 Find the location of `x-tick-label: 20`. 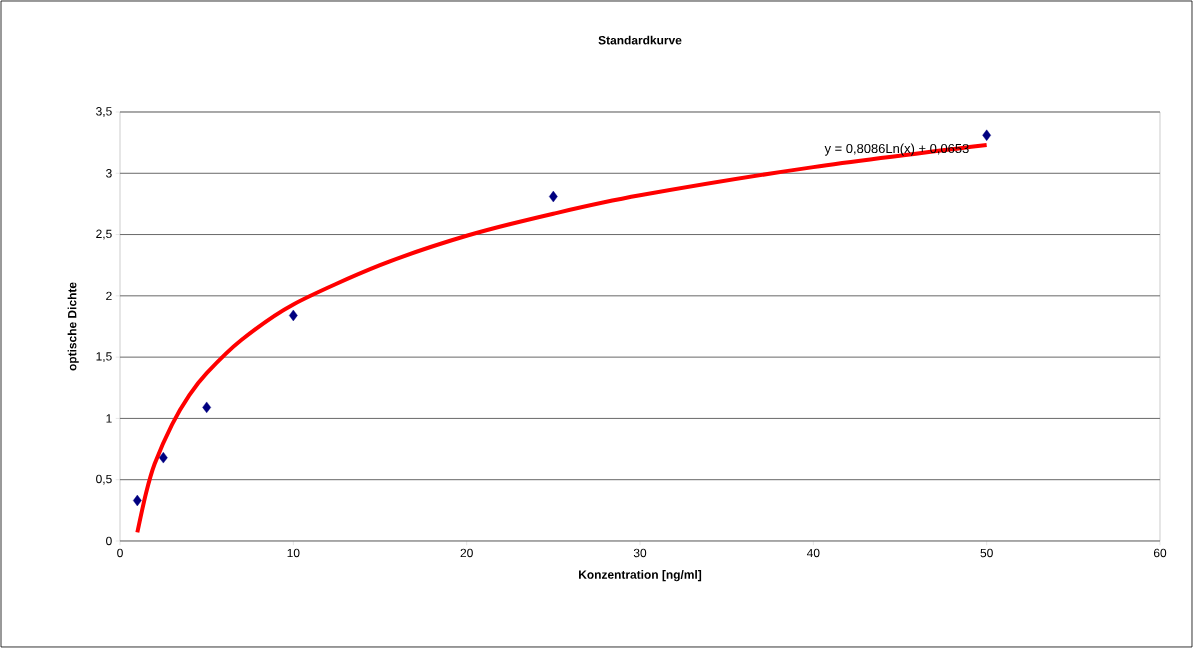

x-tick-label: 20 is located at coordinates (466, 553).